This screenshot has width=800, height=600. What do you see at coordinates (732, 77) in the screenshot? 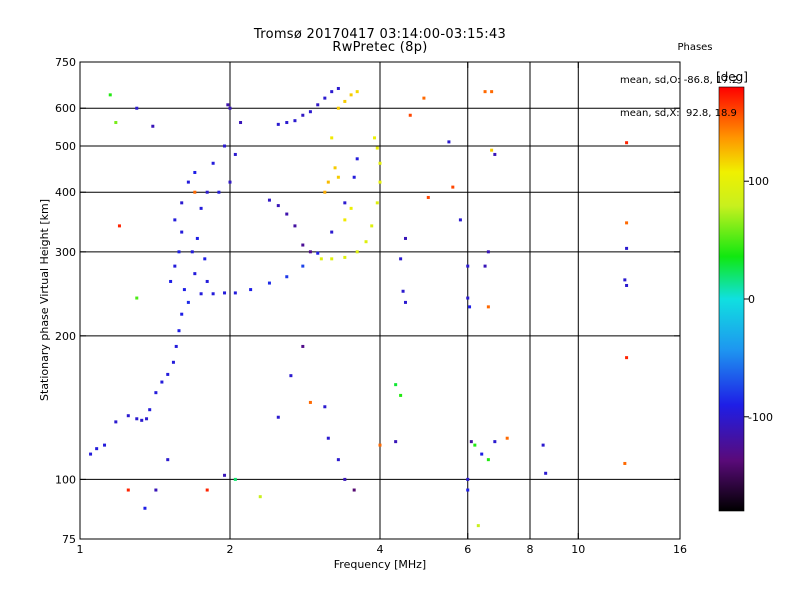
I see `colorbar-unit-label: [deg]` at bounding box center [732, 77].